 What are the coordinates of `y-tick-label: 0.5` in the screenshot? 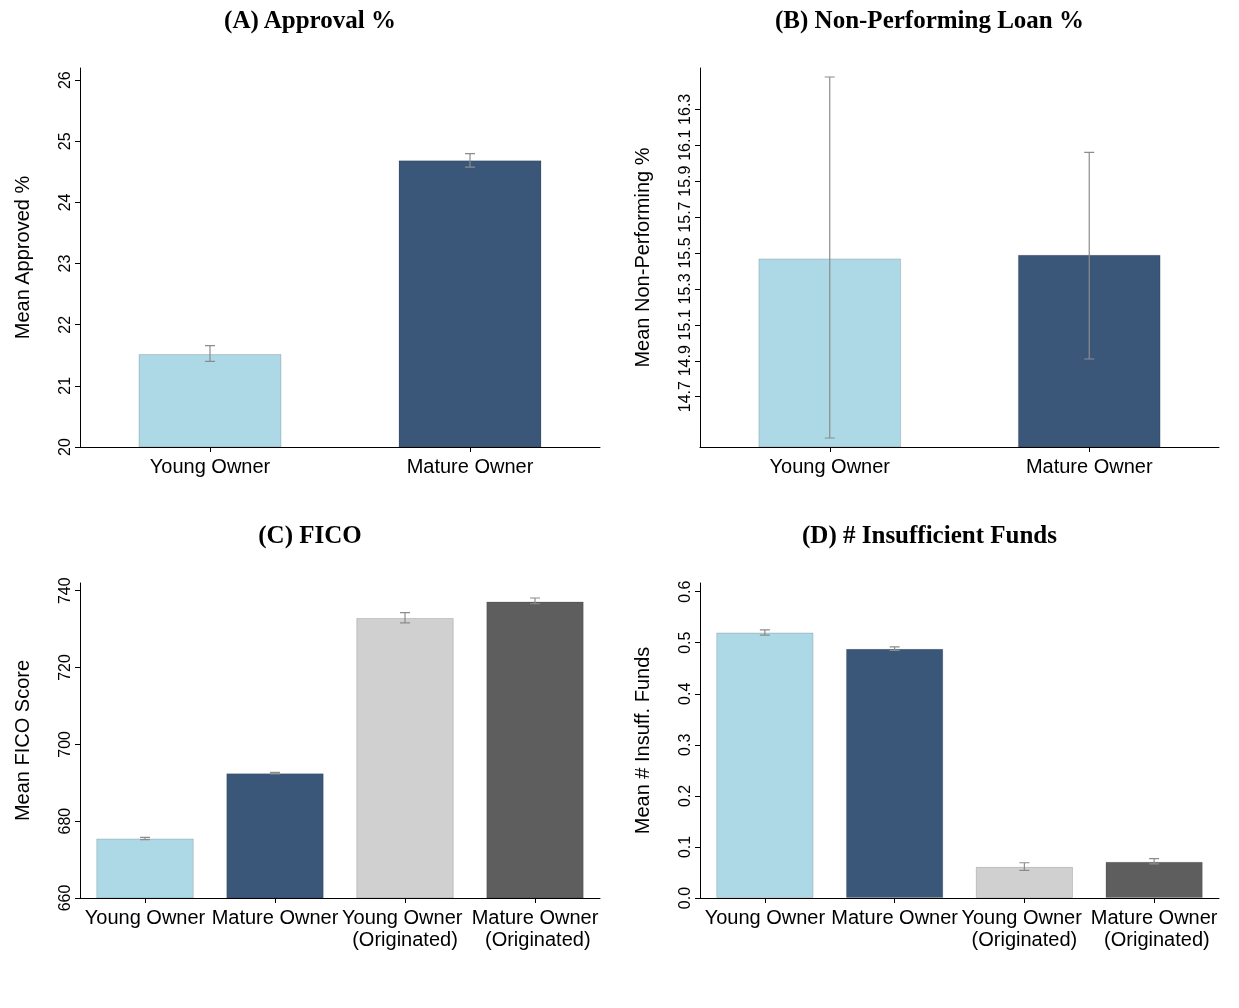 It's located at (684, 642).